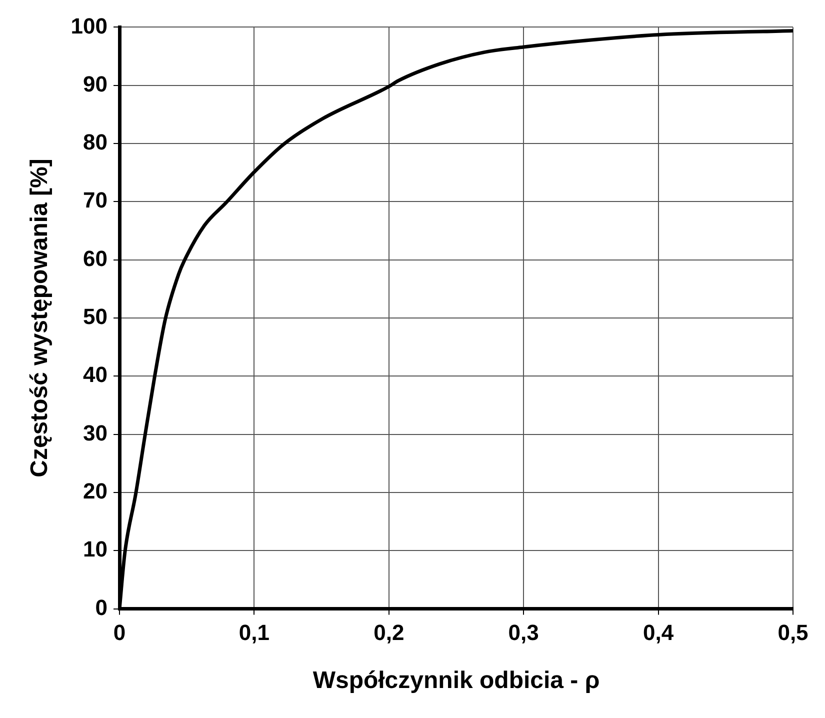  I want to click on x-tick-label: 0,4, so click(658, 633).